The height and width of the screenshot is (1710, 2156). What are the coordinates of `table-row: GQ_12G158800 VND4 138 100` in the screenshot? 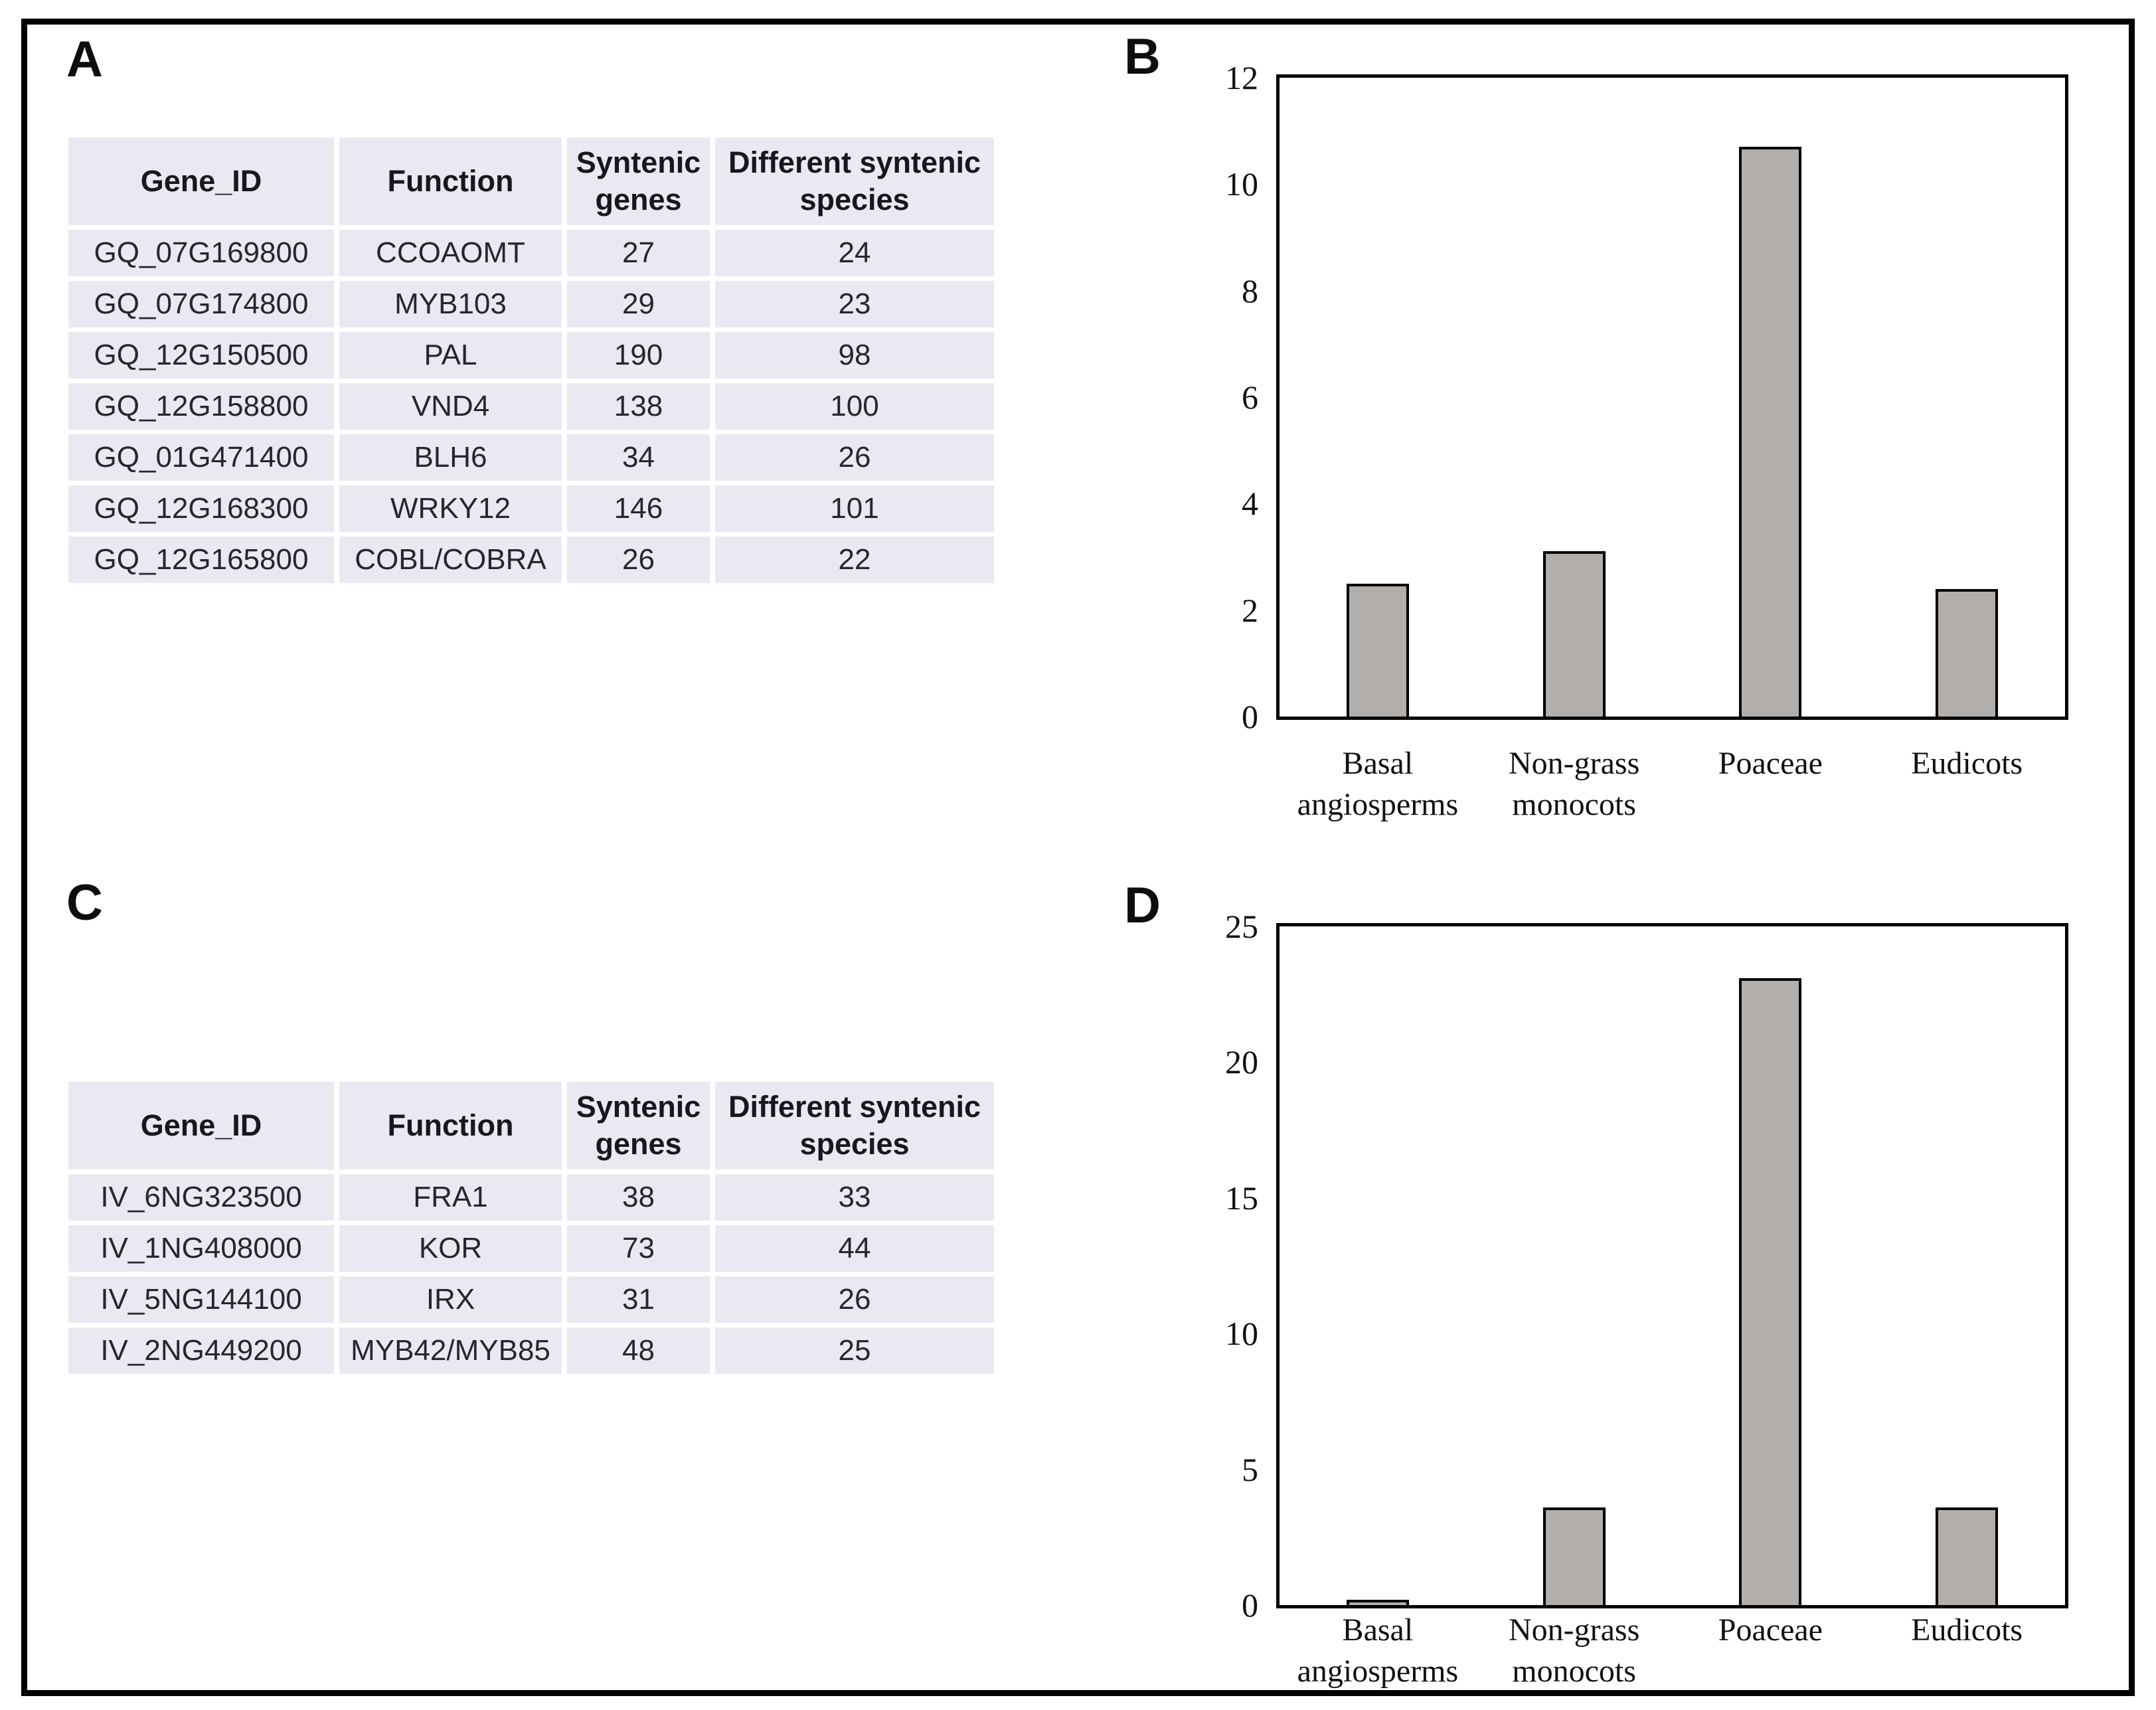 It's located at (531, 406).